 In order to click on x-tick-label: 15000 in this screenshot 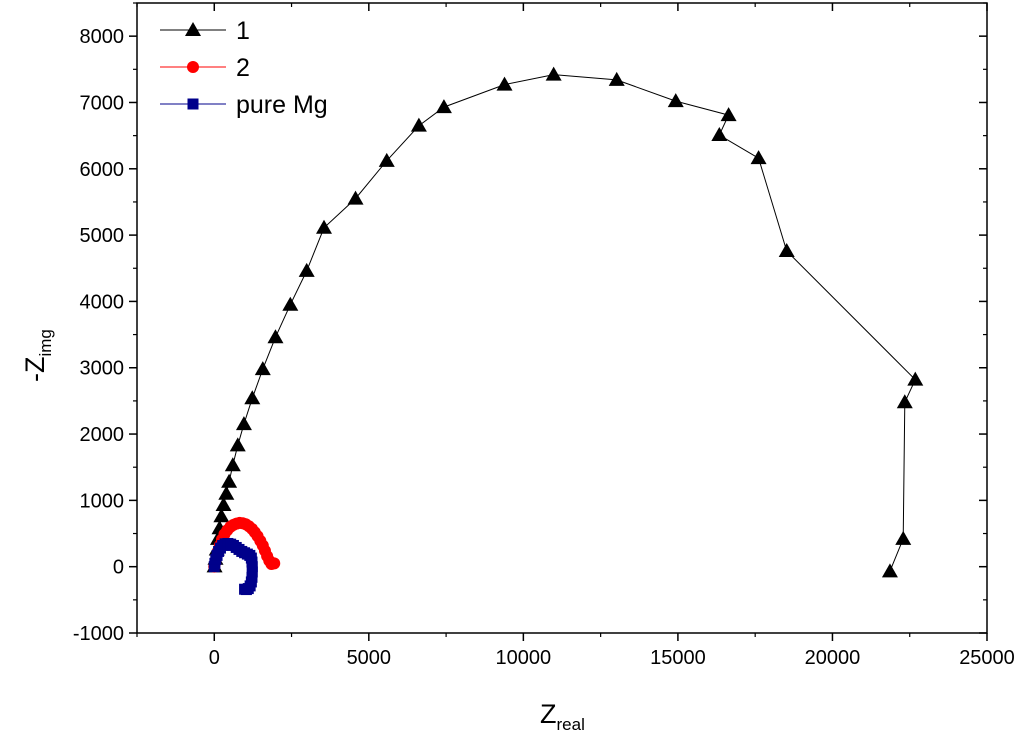, I will do `click(678, 658)`.